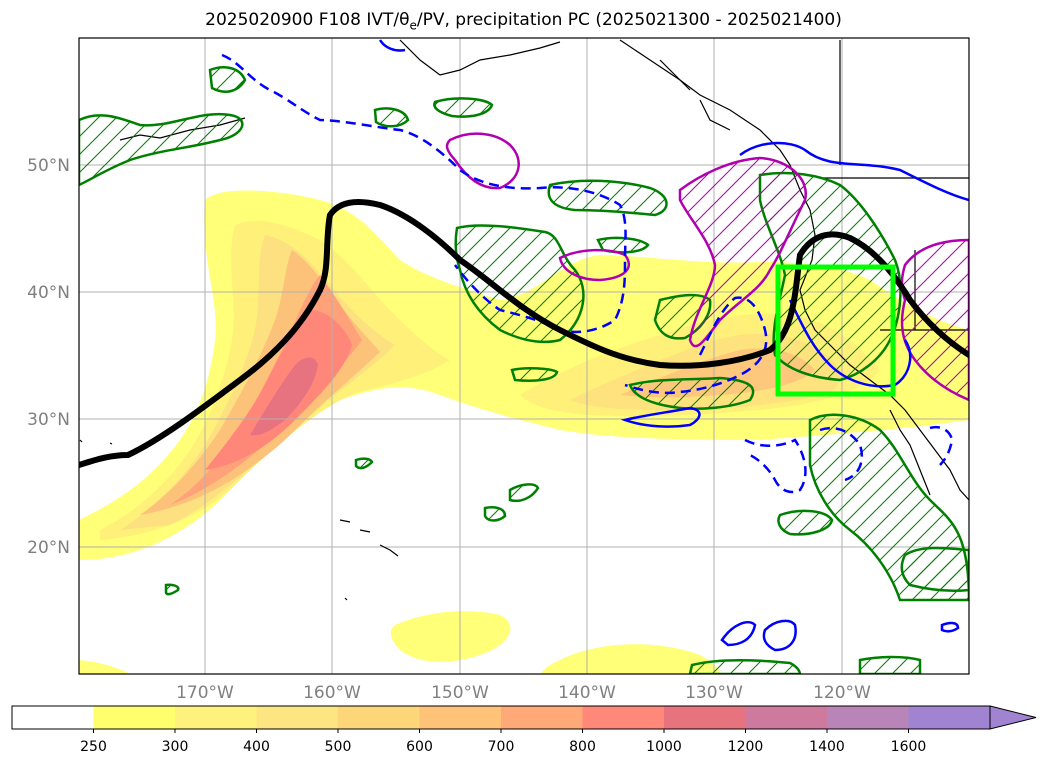 The height and width of the screenshot is (767, 1047). I want to click on lat-label-20: 20°N, so click(48, 548).